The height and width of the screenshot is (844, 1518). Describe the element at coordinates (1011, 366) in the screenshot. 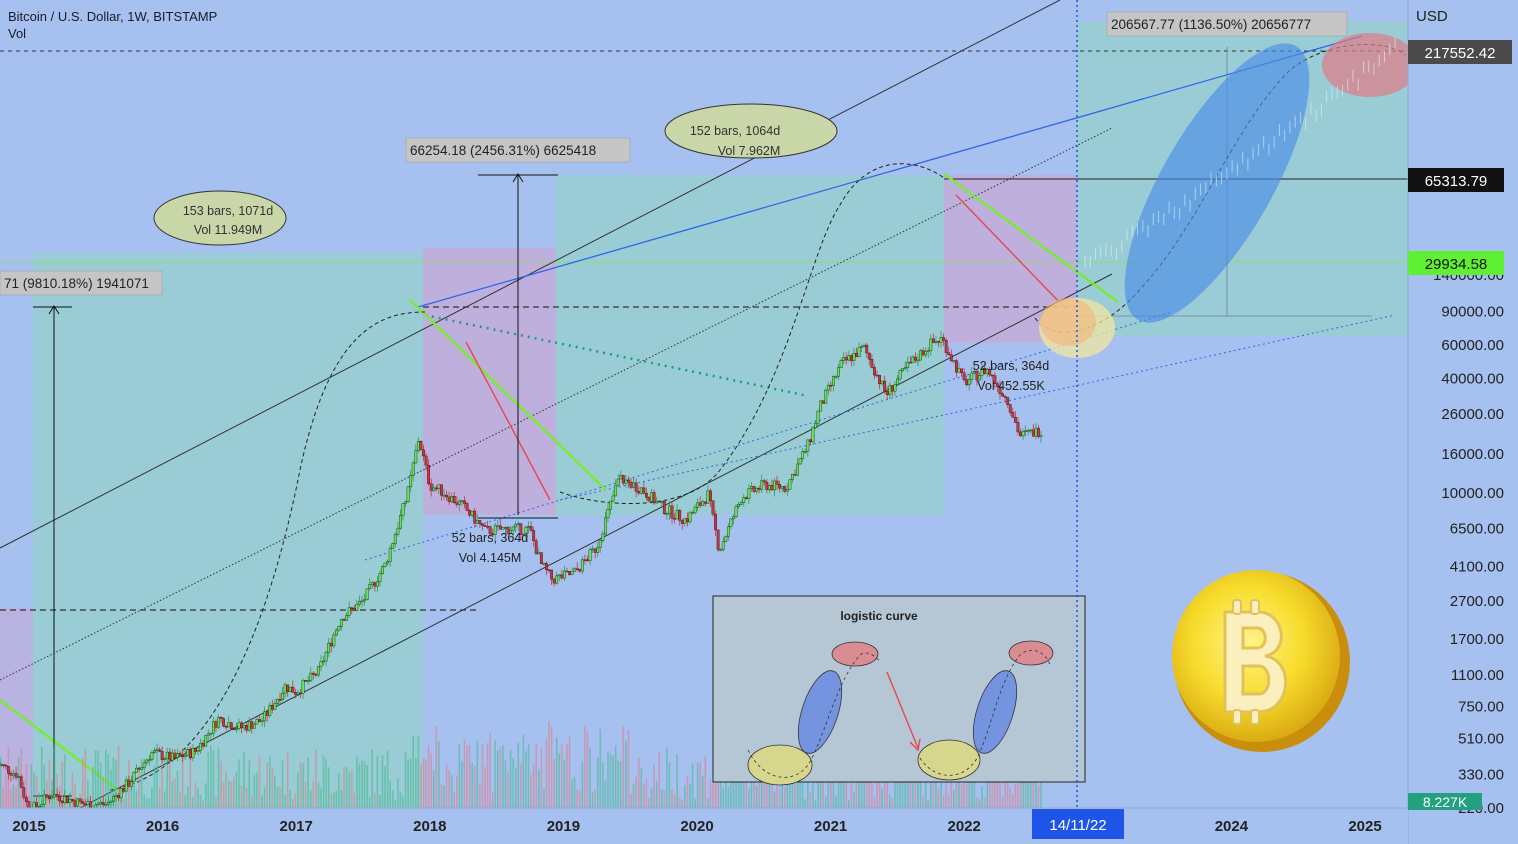

I see `annotation-text: 52 bars, 364d` at that location.